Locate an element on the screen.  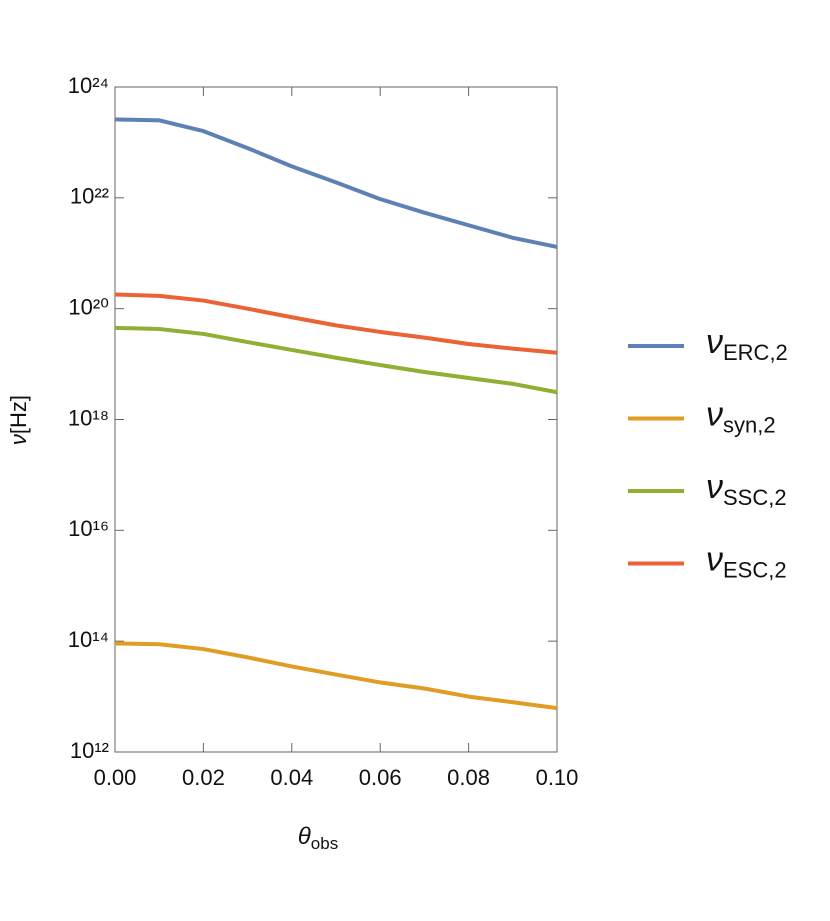
y-tick-label: 10²⁰ is located at coordinates (88, 306).